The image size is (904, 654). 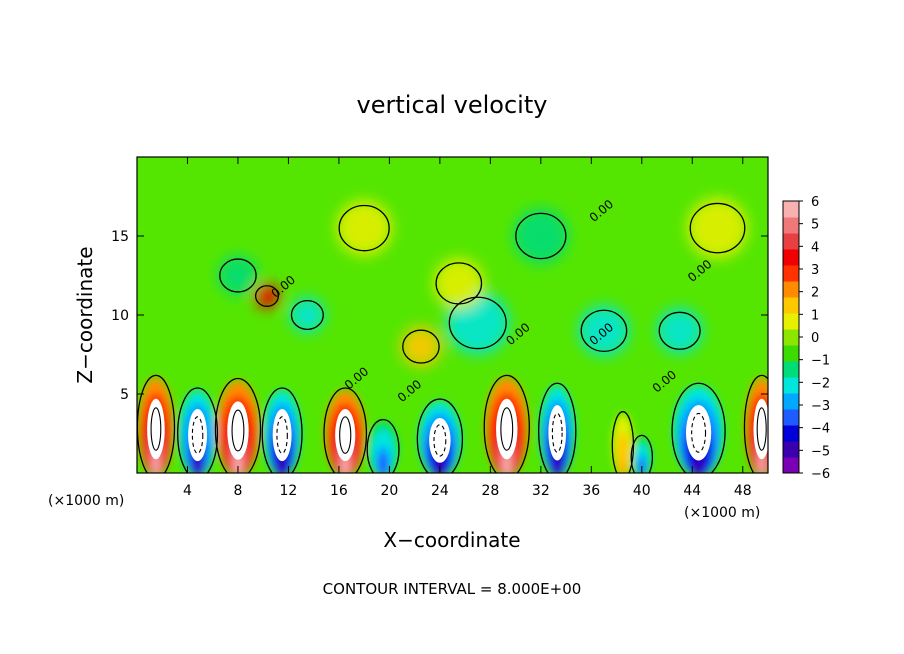 I want to click on colorbar-label: −2, so click(x=820, y=383).